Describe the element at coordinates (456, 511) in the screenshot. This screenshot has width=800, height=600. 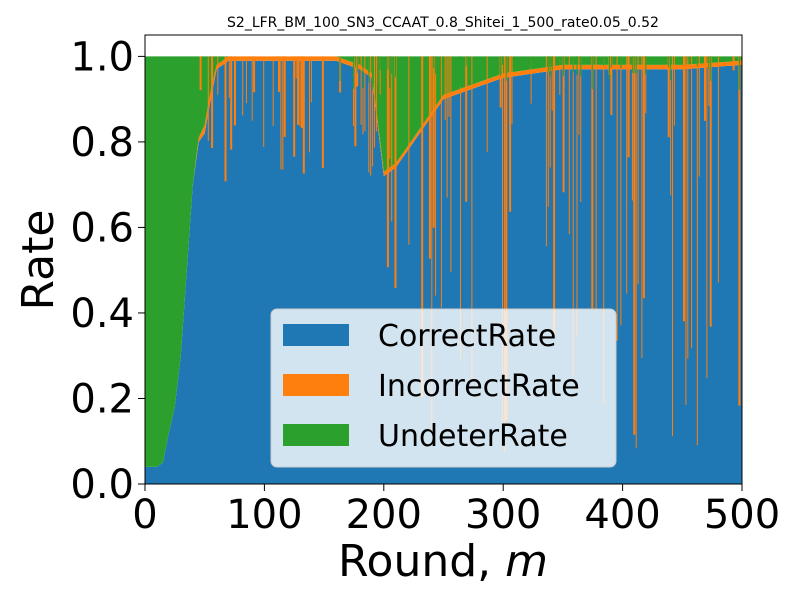
I see `x-axis: 0 100 200 300 400 500` at that location.